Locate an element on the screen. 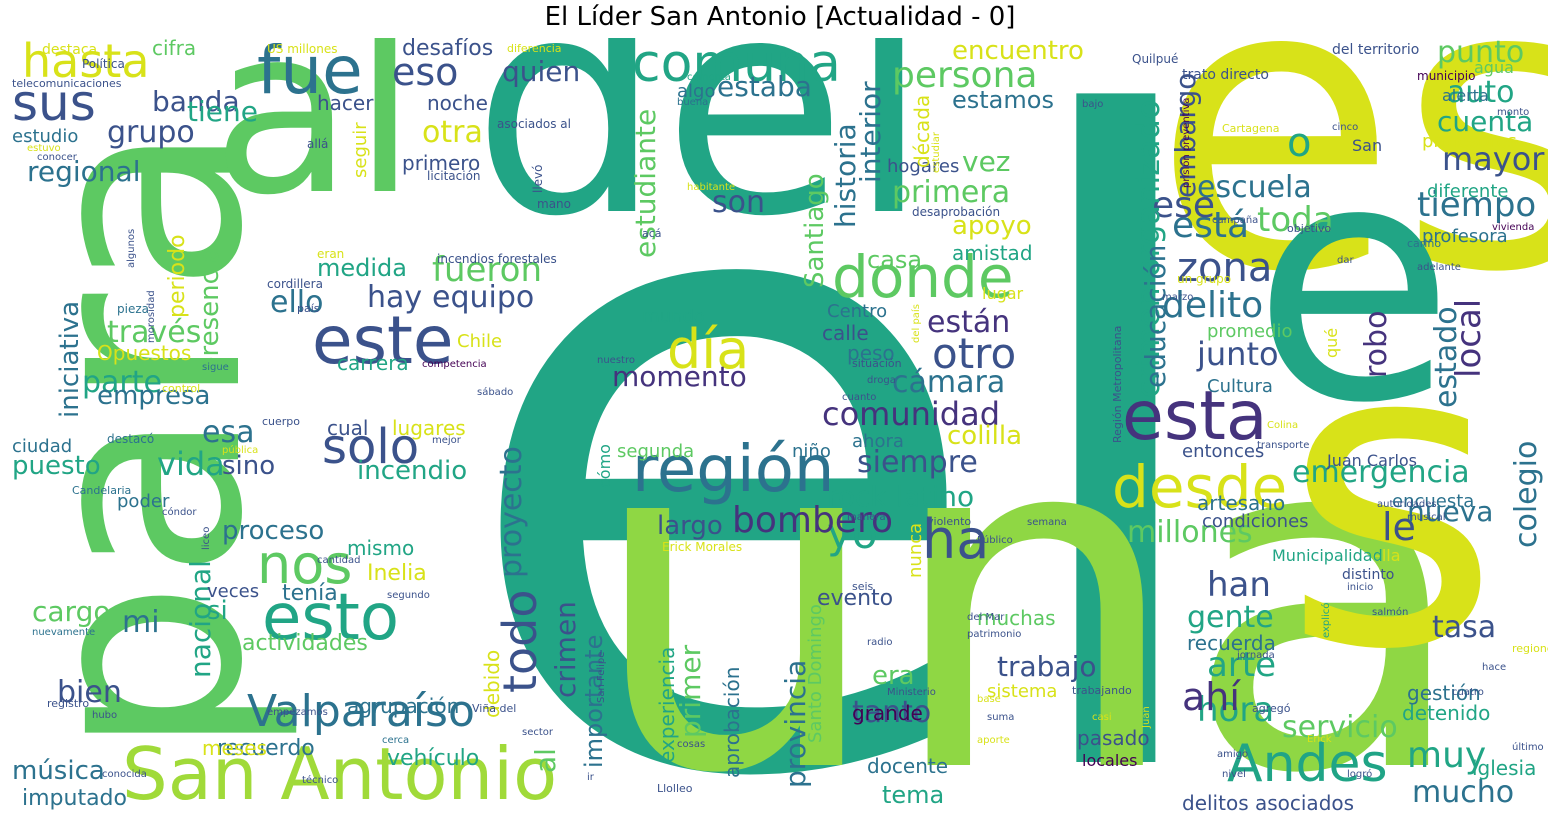 Image resolution: width=1560 pixels, height=820 pixels. cloud-word: Opuestos is located at coordinates (144, 353).